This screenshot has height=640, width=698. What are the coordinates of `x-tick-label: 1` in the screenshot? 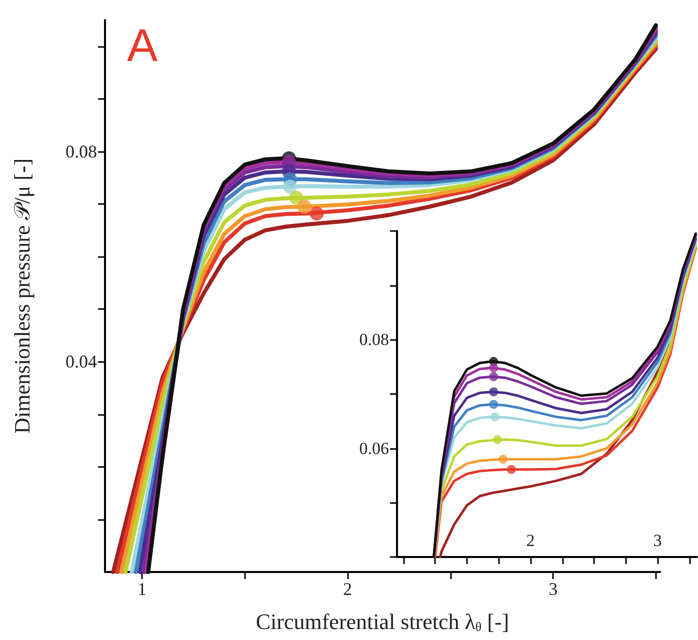 It's located at (142, 589).